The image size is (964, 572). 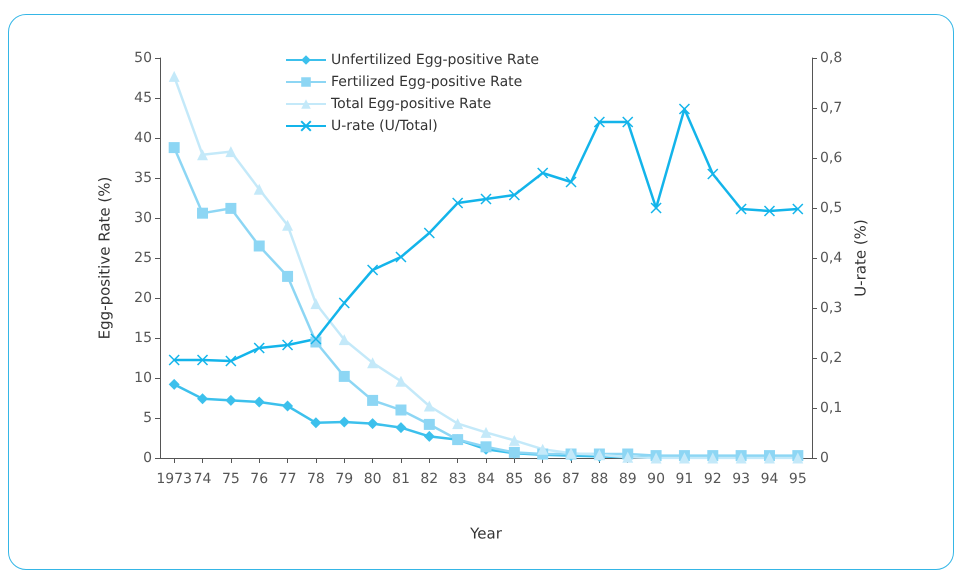 I want to click on y2-tick-label: 0,8, so click(x=831, y=58).